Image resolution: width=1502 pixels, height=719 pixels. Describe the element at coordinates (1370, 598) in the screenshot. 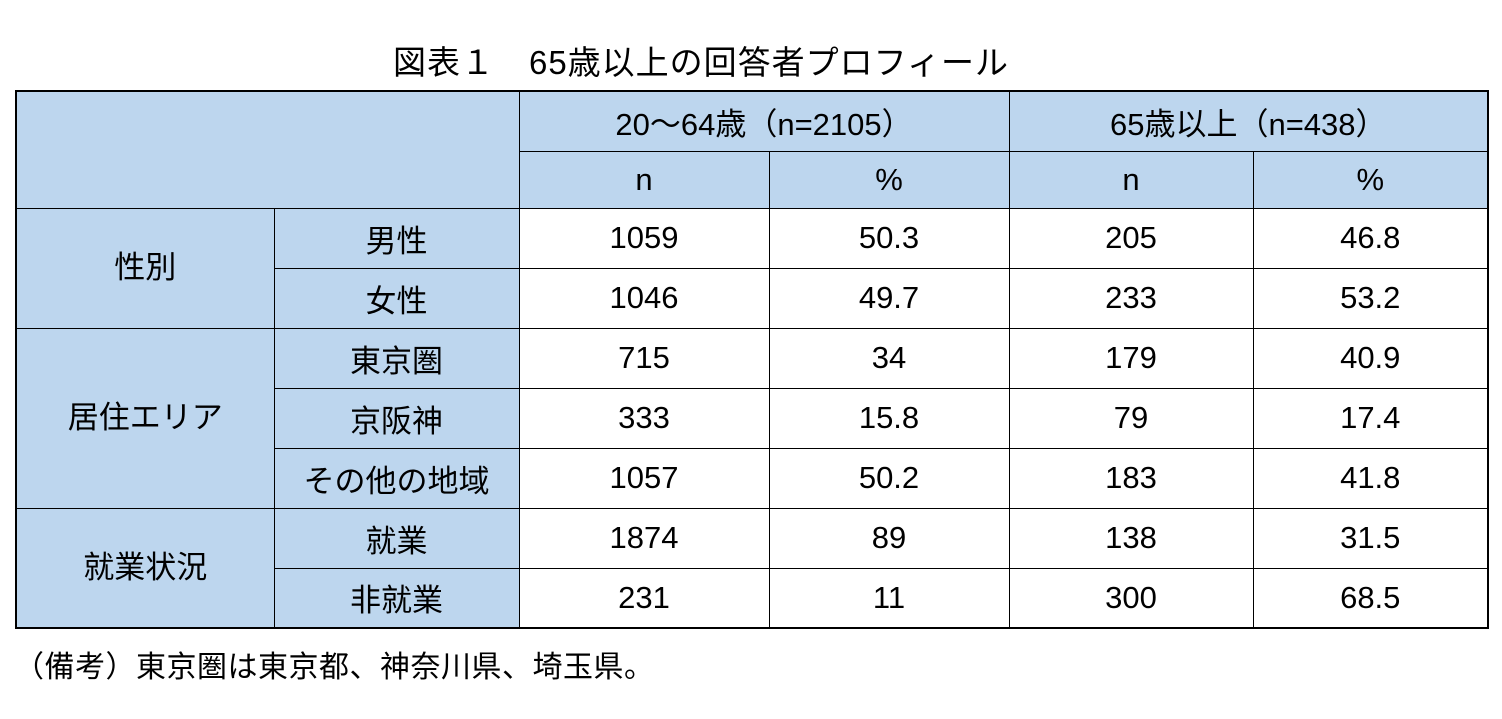

I see `value-cell: 68.5` at that location.